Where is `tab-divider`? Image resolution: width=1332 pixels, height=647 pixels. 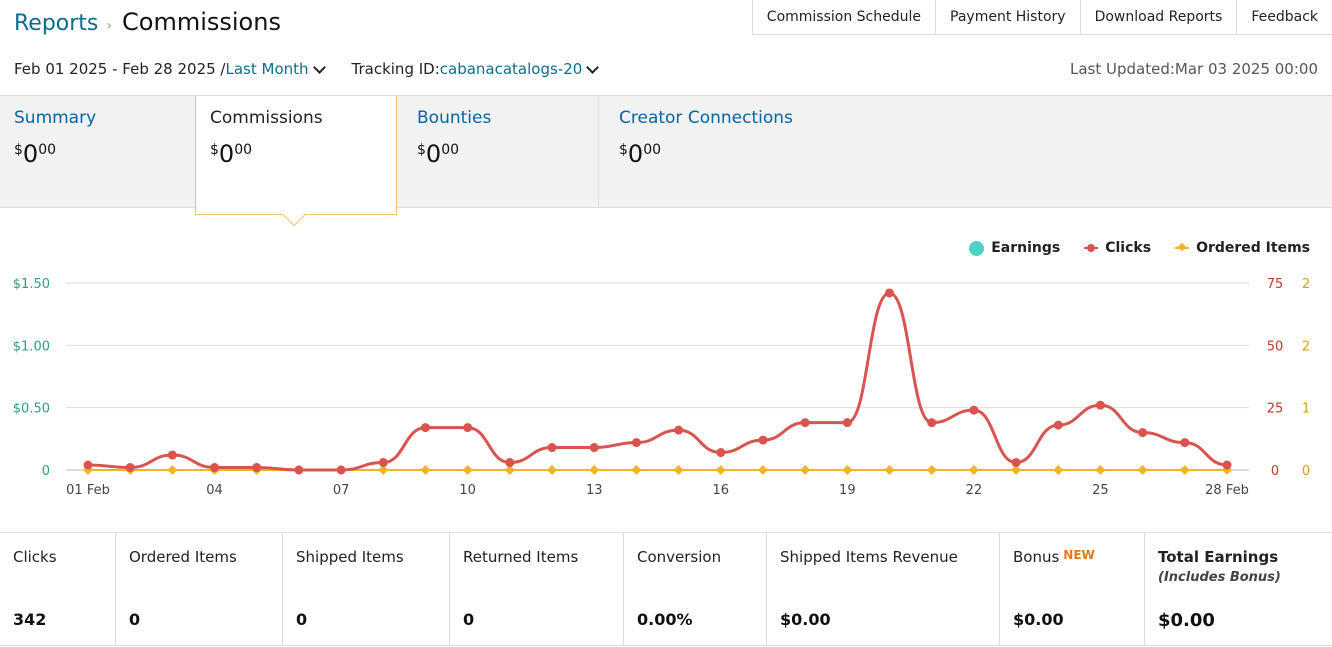
tab-divider is located at coordinates (598, 152).